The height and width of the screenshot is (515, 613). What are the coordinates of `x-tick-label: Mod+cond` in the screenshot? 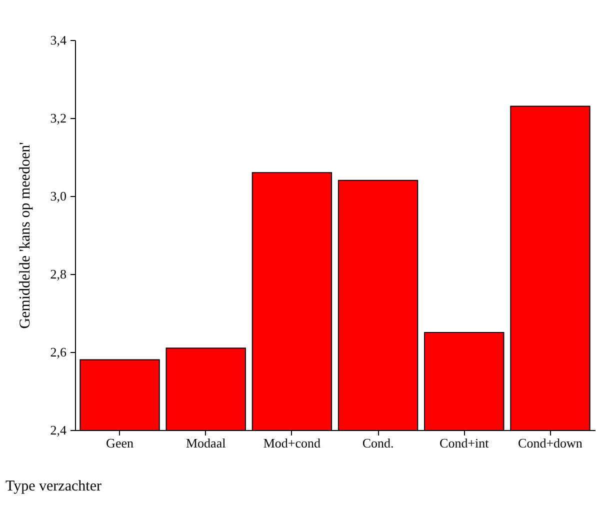 It's located at (292, 443).